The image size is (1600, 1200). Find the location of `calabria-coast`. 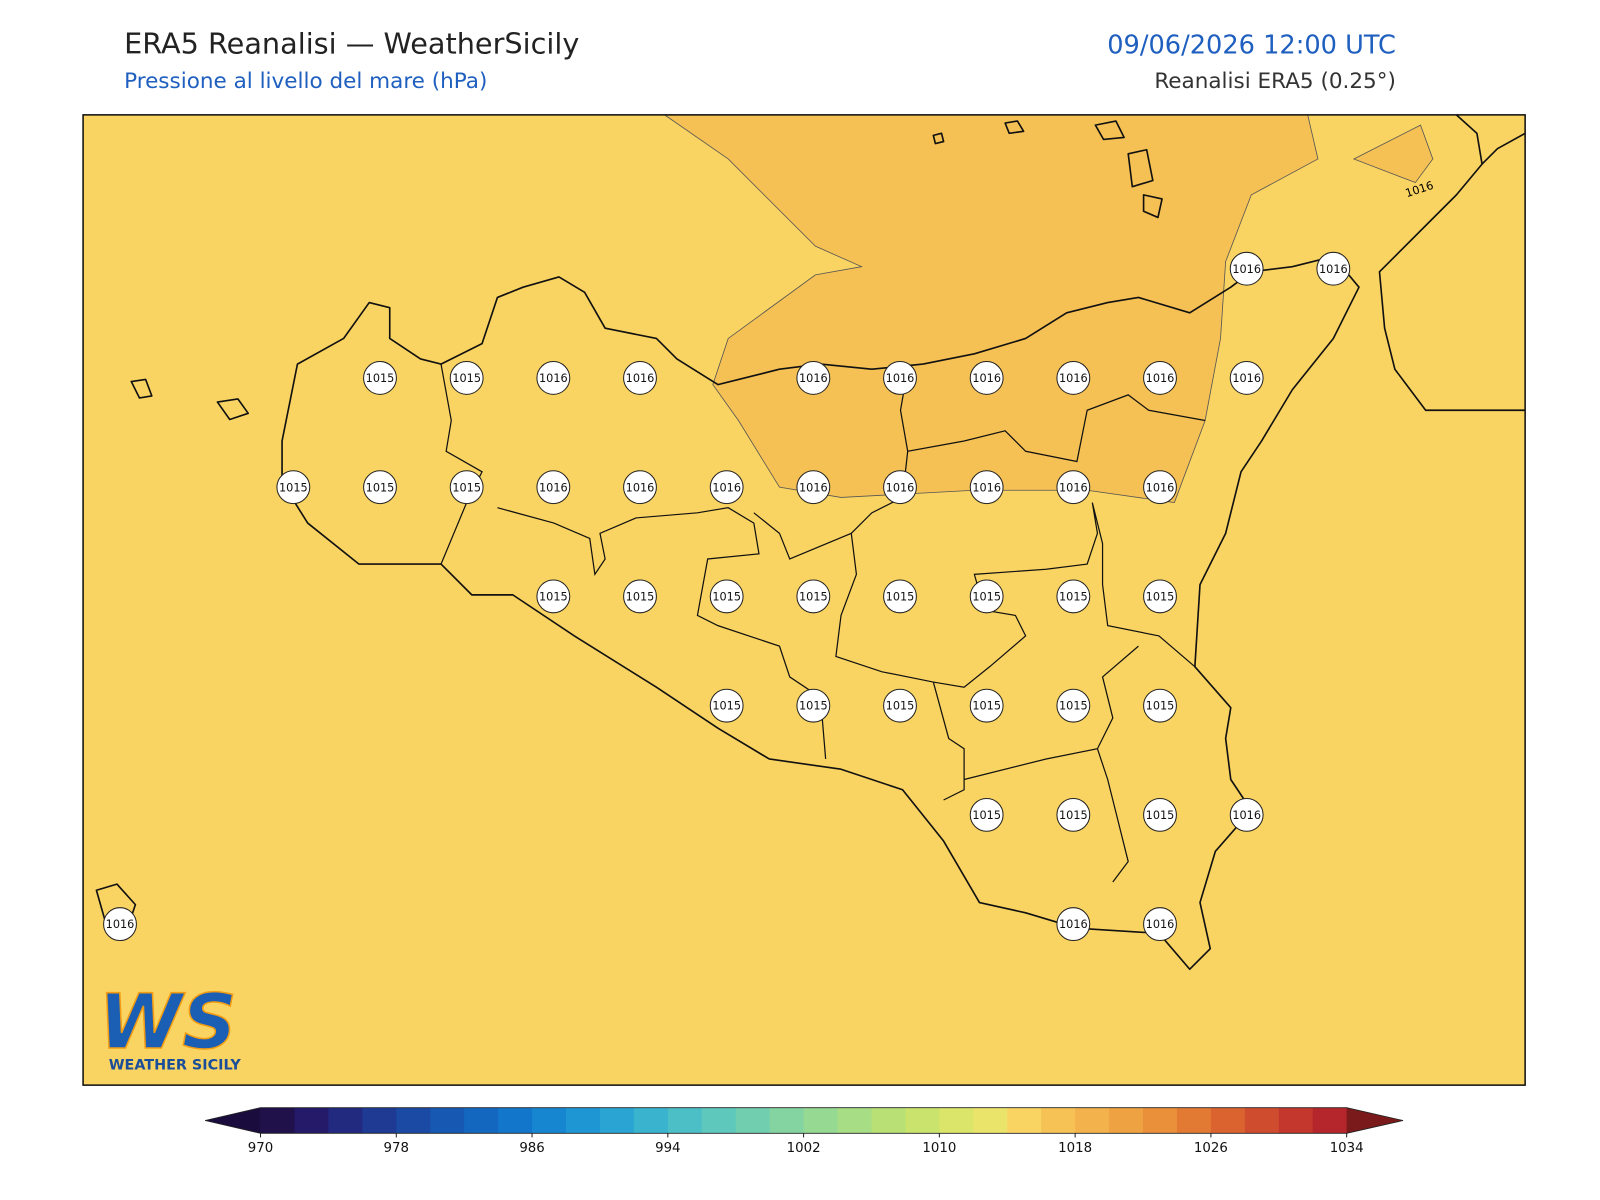

calabria-coast is located at coordinates (1452, 263).